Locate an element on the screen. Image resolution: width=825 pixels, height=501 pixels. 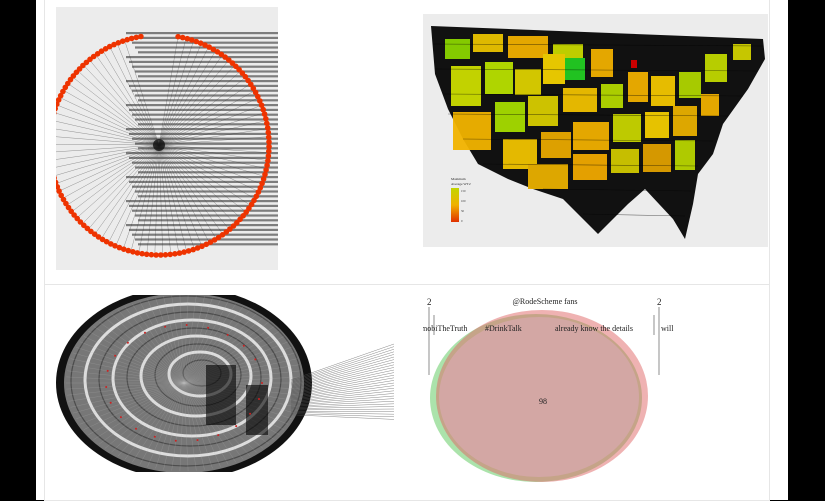
map-legend-tick: 100 is located at coordinates (463, 201).